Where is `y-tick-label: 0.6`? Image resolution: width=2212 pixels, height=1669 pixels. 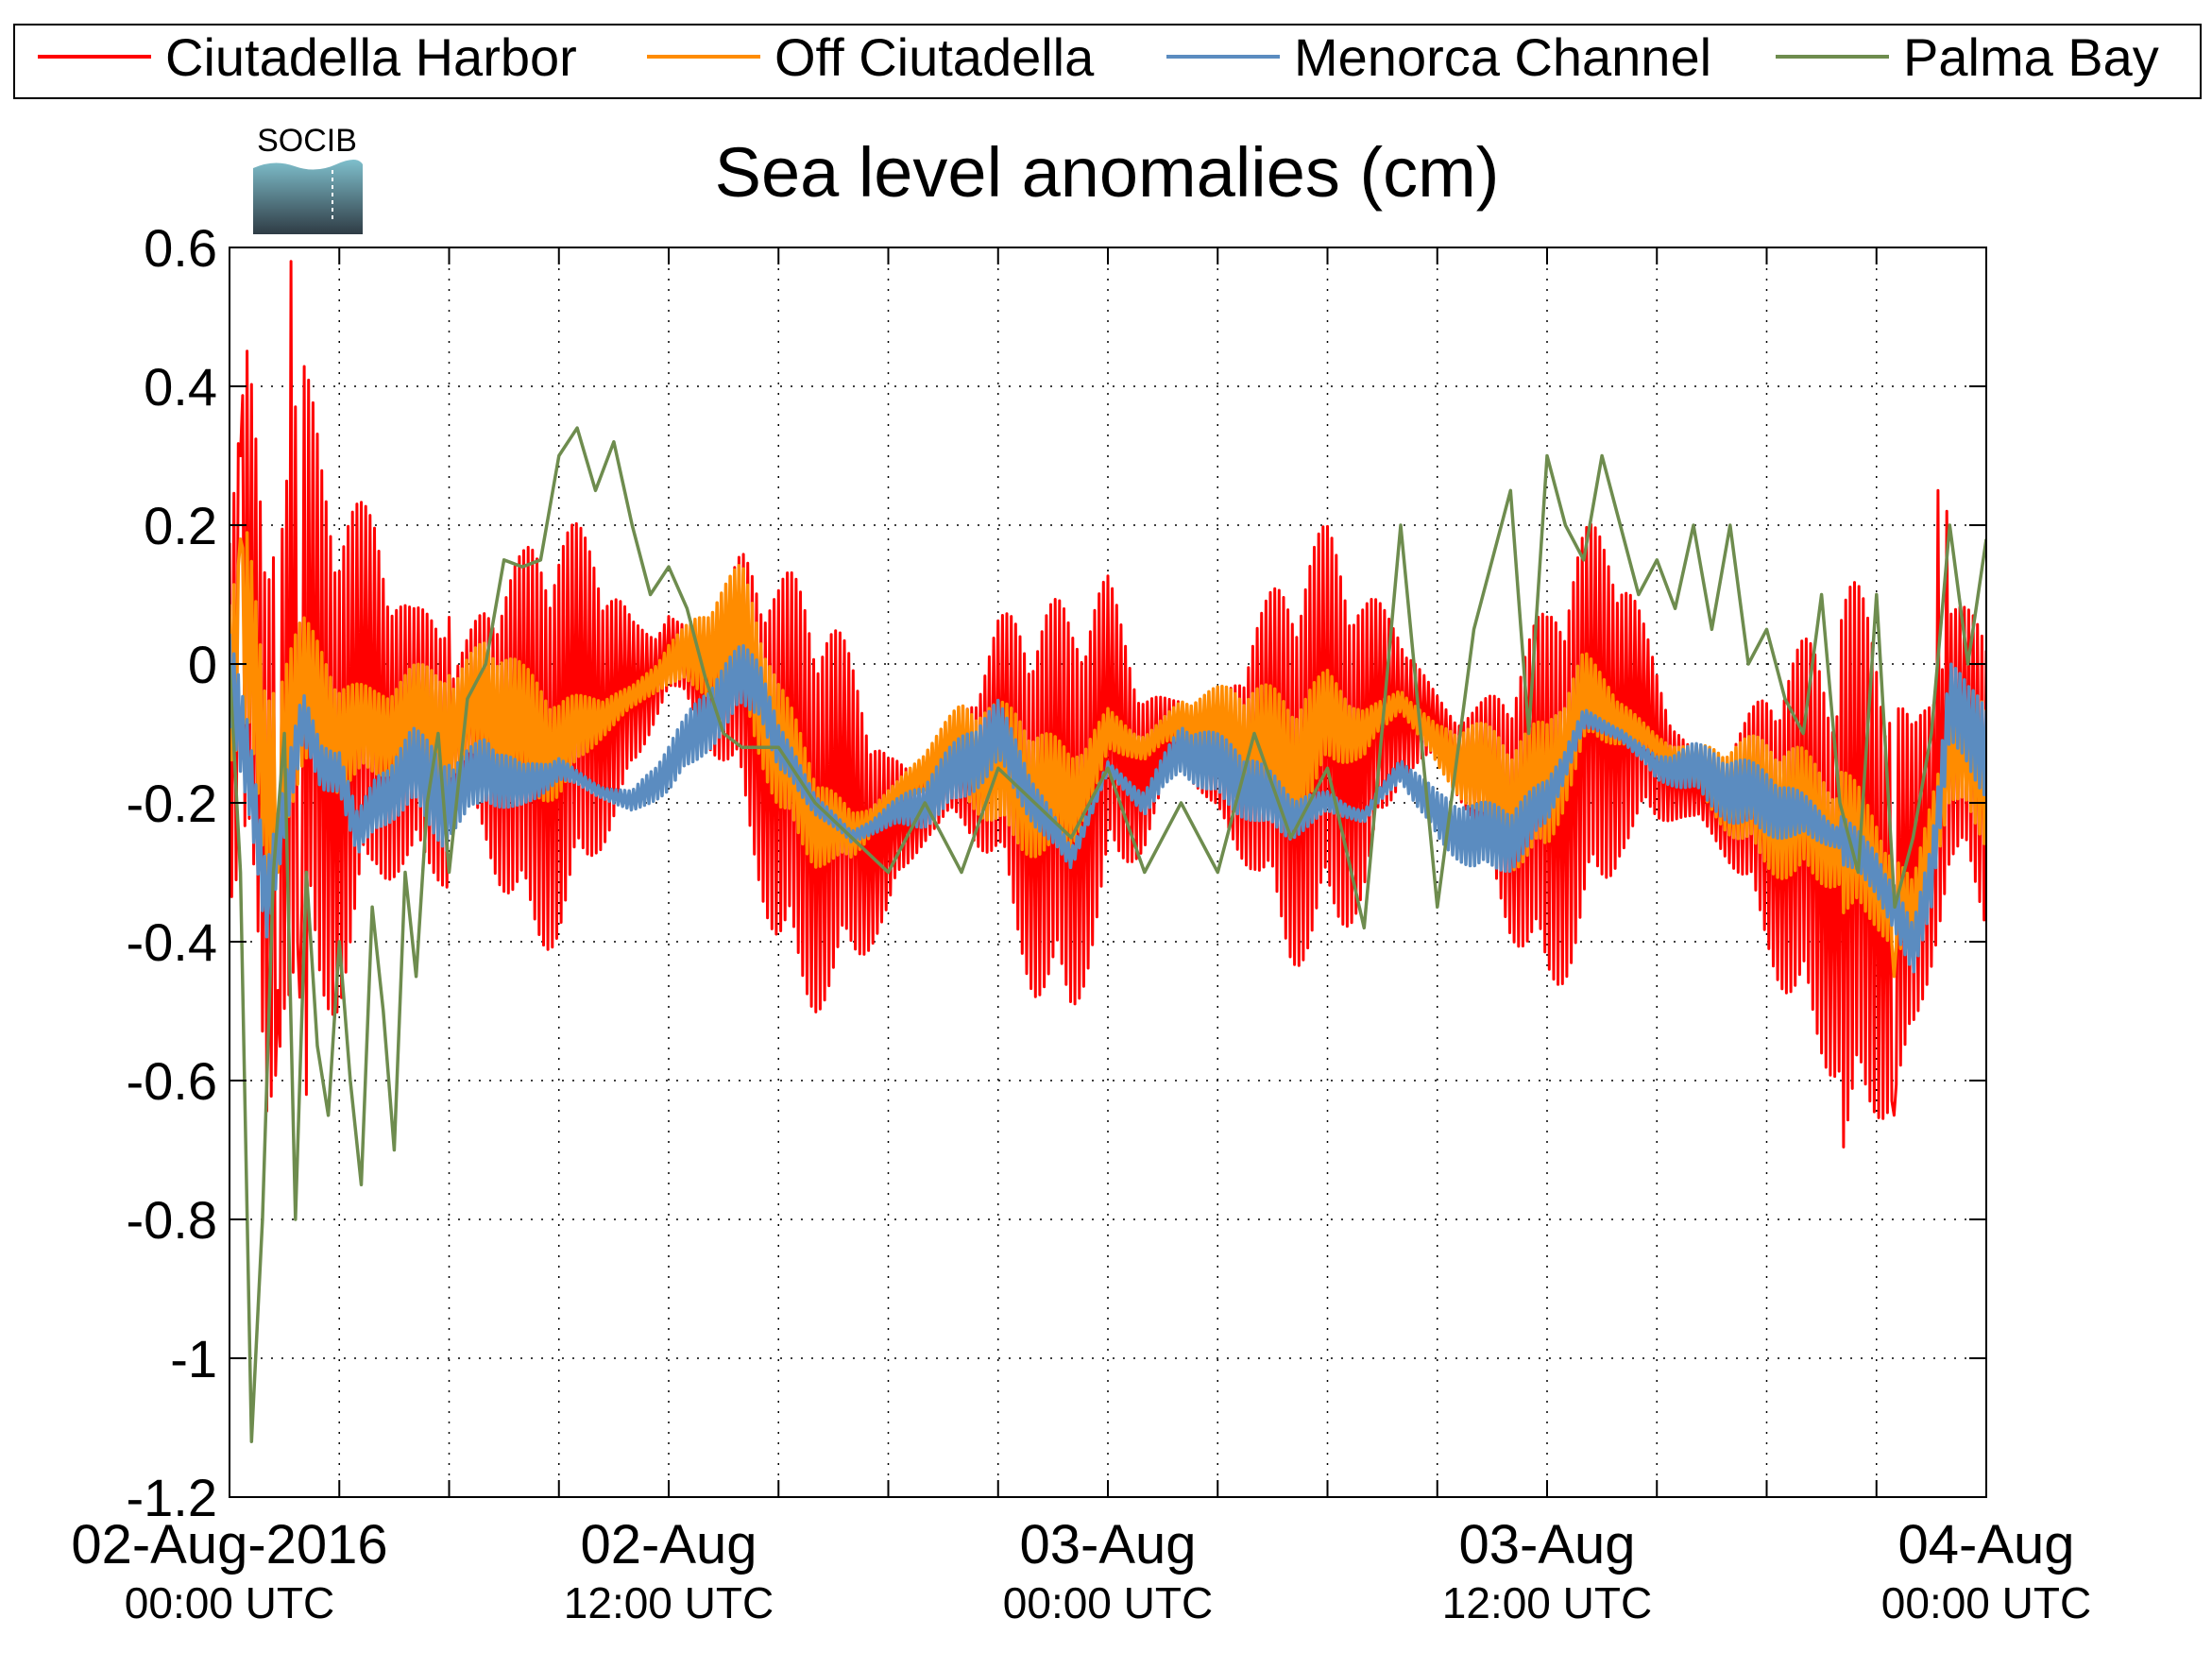 y-tick-label: 0.6 is located at coordinates (180, 248).